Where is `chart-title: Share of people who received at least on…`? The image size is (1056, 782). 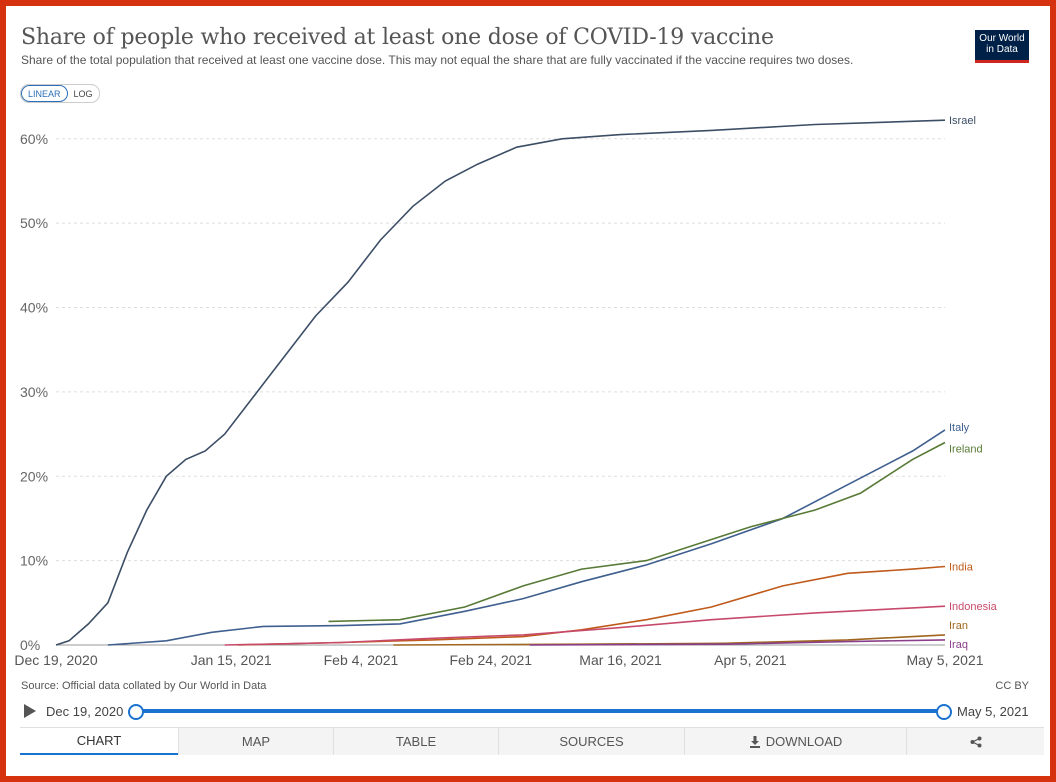
chart-title: Share of people who received at least on… is located at coordinates (397, 37).